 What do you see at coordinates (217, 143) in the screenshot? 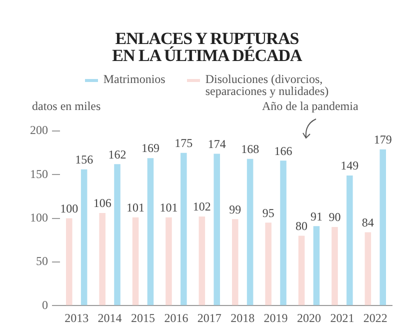
I see `data-label: 174` at bounding box center [217, 143].